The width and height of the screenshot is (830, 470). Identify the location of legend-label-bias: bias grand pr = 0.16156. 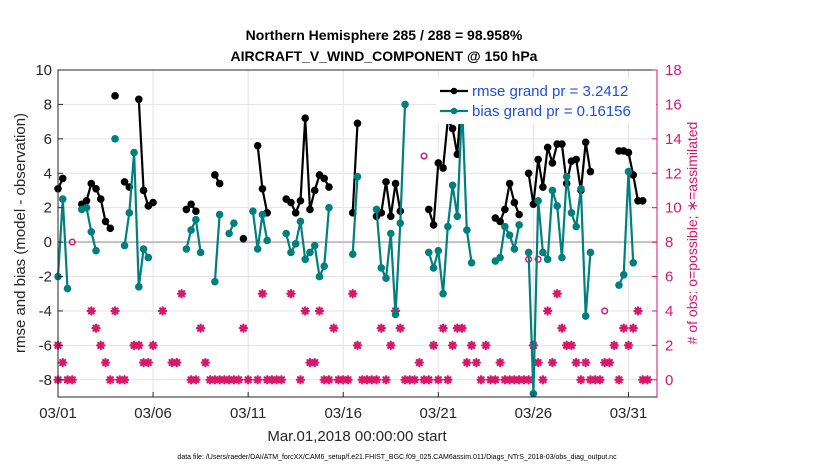
(551, 111).